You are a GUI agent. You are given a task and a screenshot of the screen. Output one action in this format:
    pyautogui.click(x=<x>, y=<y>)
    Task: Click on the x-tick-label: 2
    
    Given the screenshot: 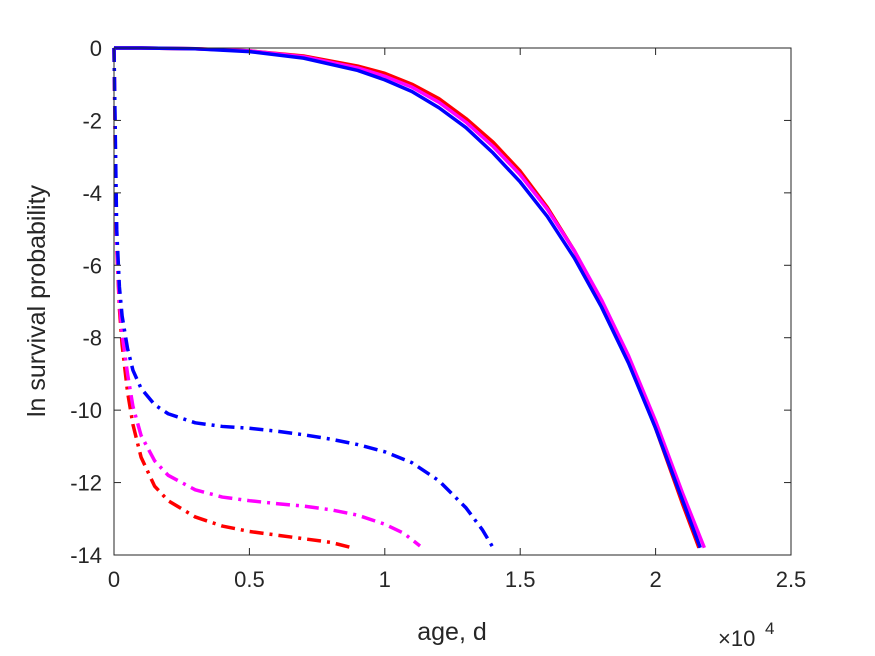 What is the action you would take?
    pyautogui.click(x=655, y=579)
    